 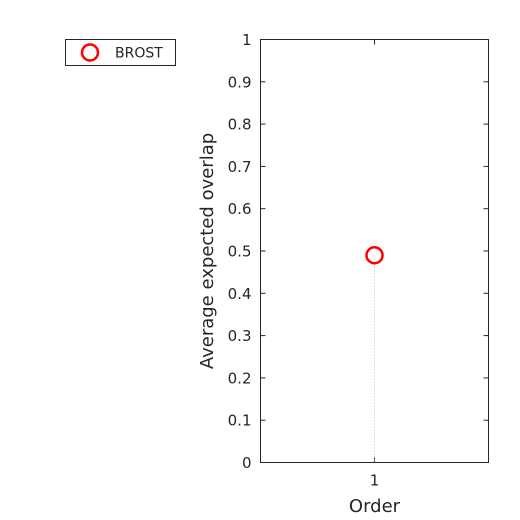 I want to click on y-tick-label: 0, so click(x=247, y=463).